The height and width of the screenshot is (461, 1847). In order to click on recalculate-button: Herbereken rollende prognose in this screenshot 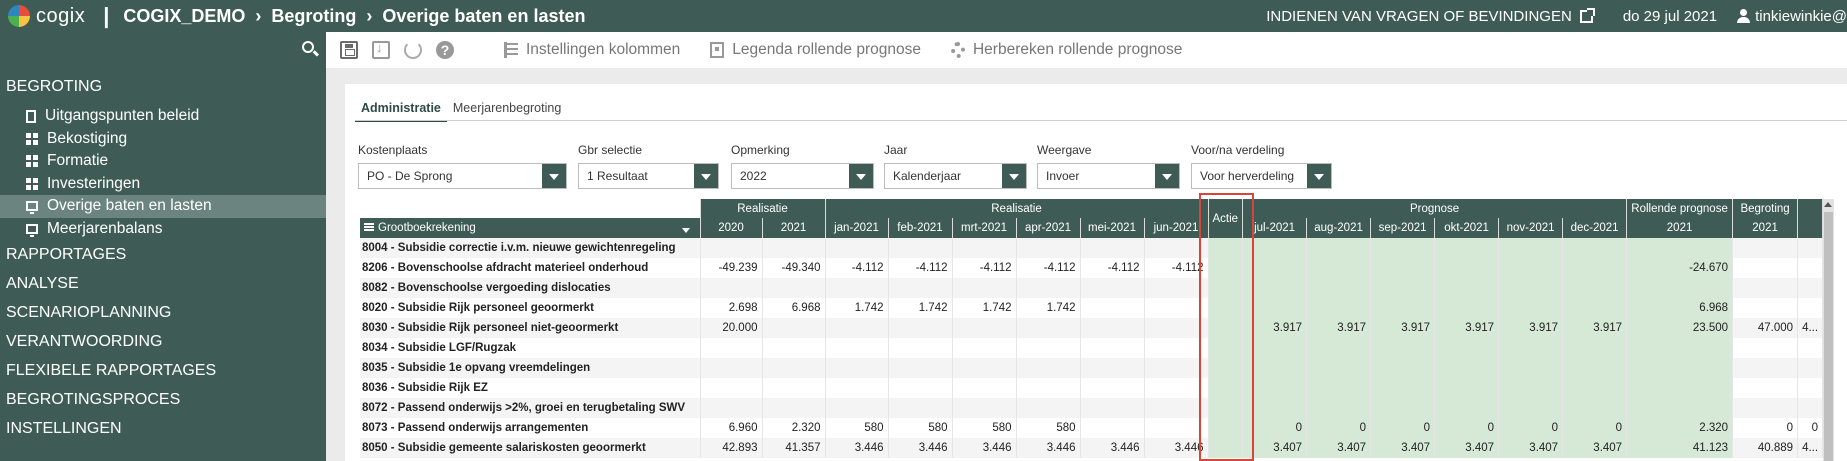, I will do `click(1066, 50)`.